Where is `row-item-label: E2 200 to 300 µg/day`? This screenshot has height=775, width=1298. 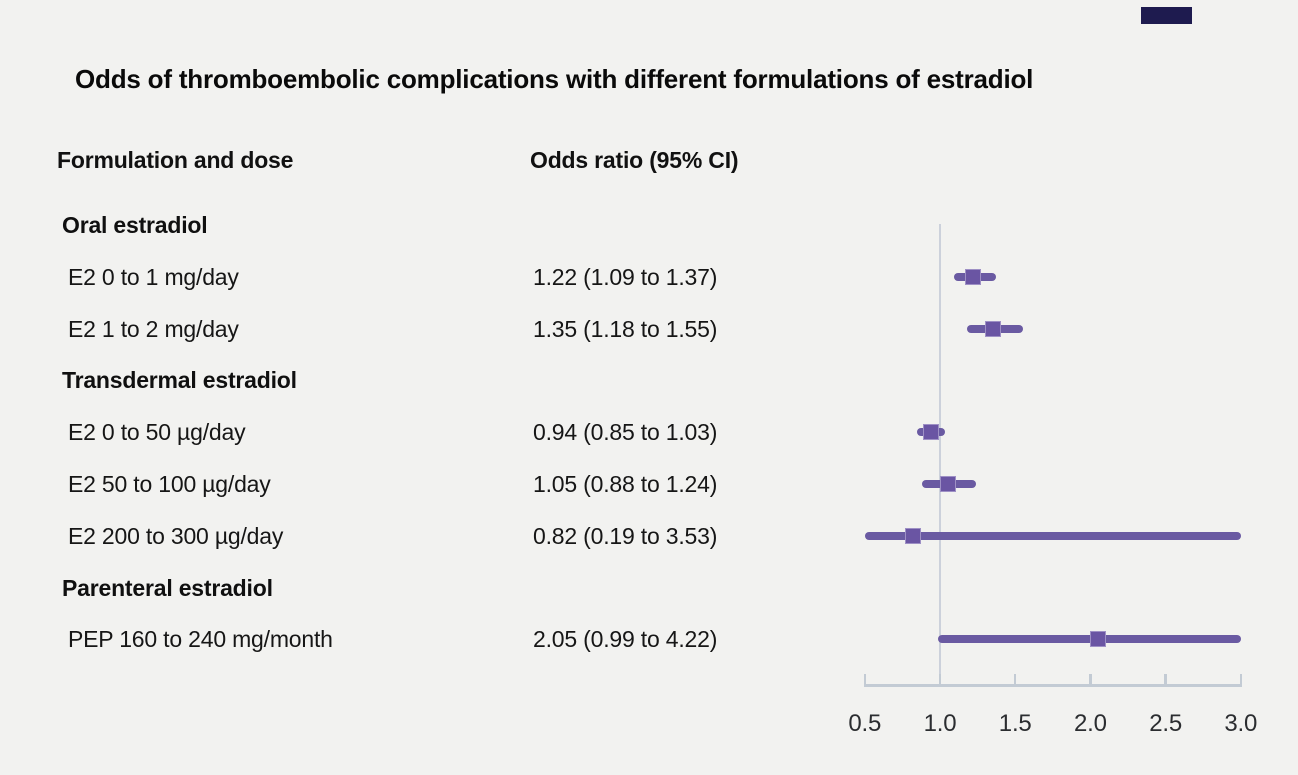
row-item-label: E2 200 to 300 µg/day is located at coordinates (176, 535).